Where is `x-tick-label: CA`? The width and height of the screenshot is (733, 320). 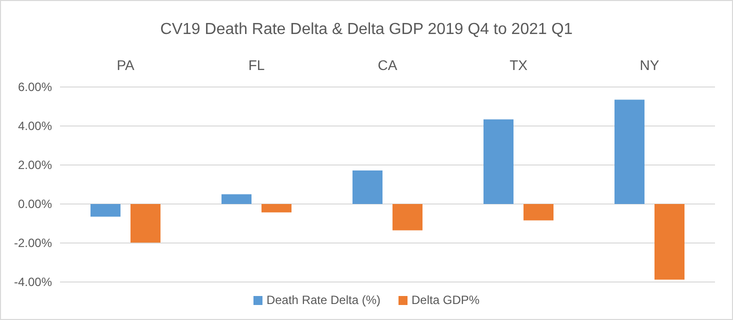 x-tick-label: CA is located at coordinates (388, 65).